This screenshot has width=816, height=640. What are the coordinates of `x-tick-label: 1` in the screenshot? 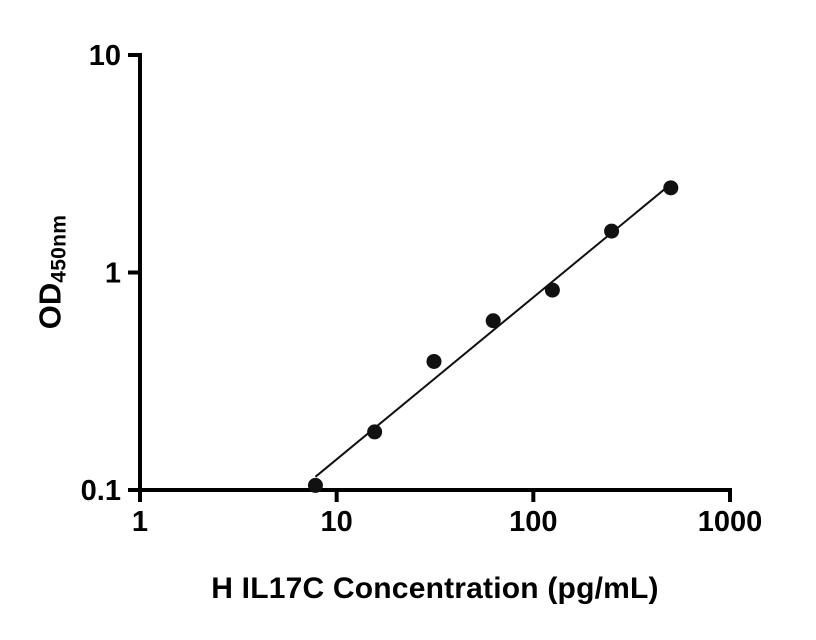 It's located at (140, 522).